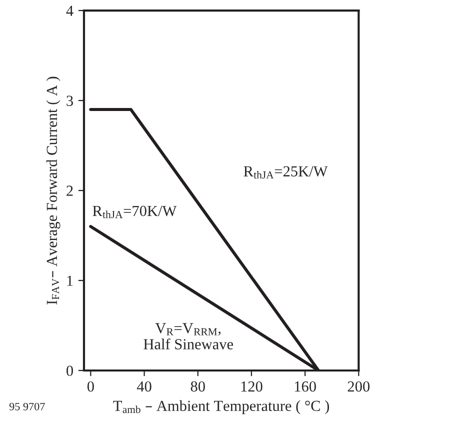 The height and width of the screenshot is (421, 454). Describe the element at coordinates (90, 386) in the screenshot. I see `x-tick-label: 0` at that location.